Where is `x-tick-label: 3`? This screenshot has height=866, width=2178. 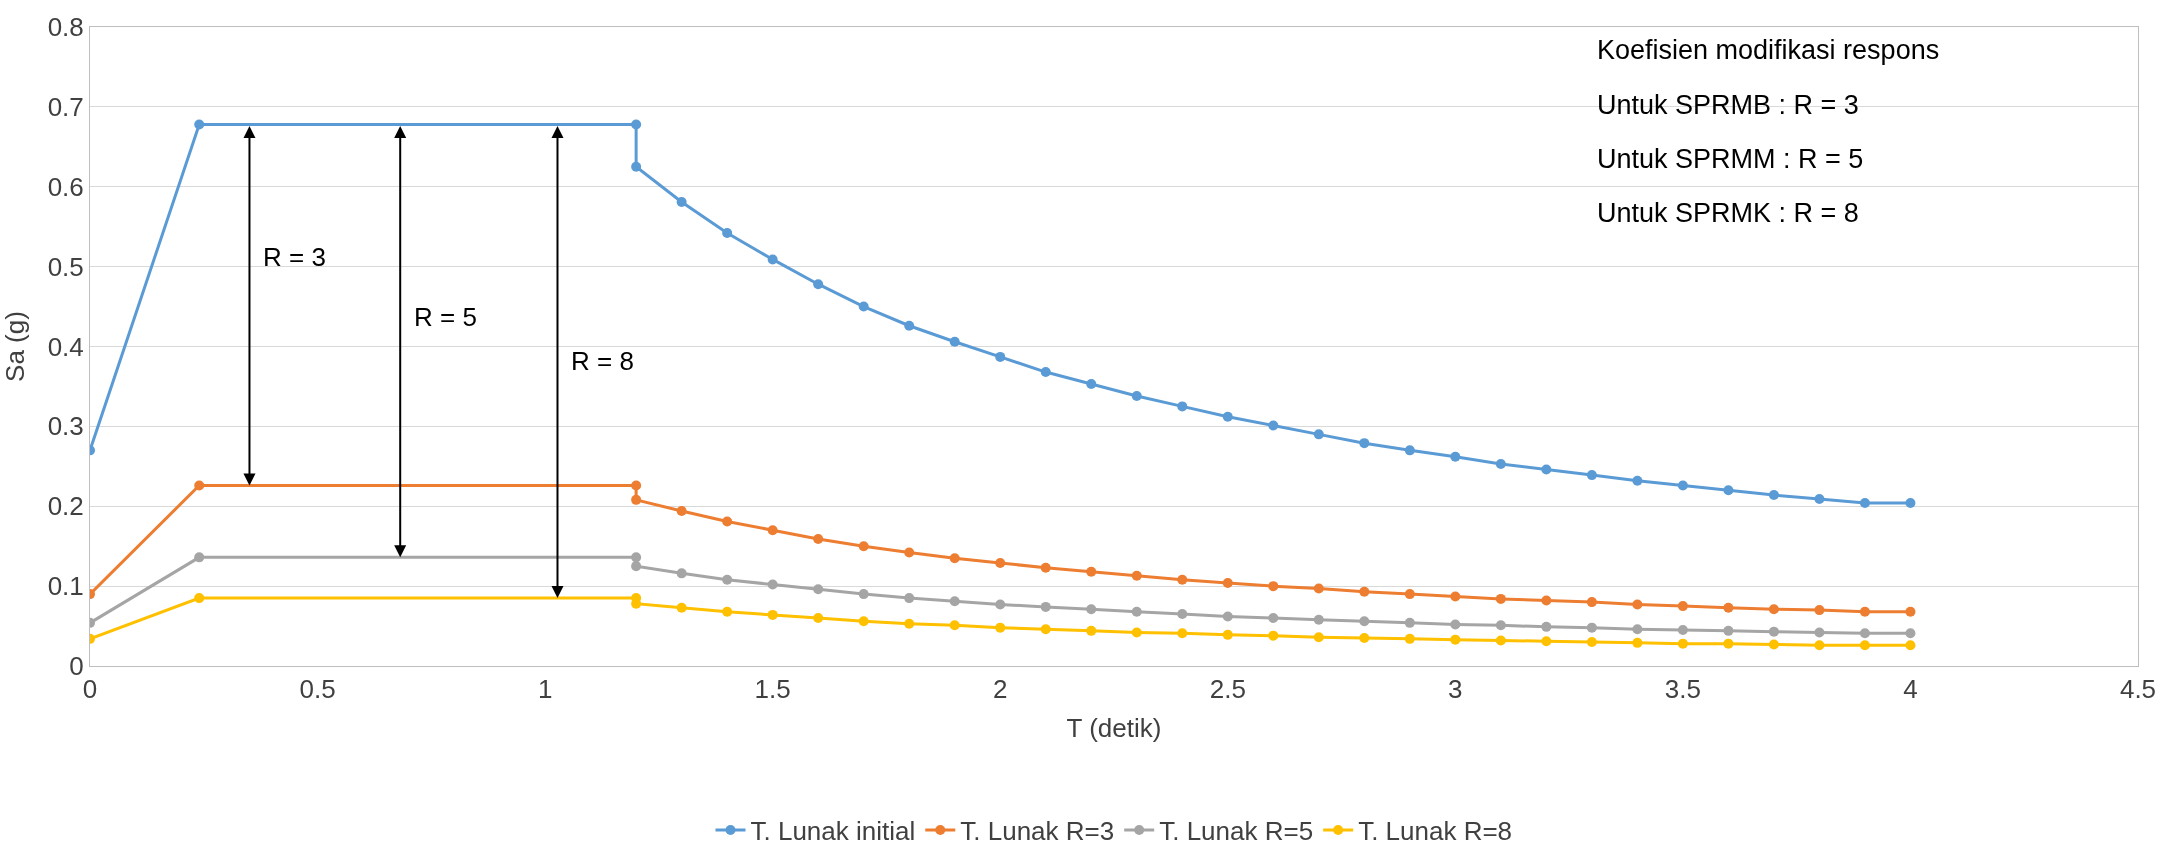
x-tick-label: 3 is located at coordinates (1455, 689).